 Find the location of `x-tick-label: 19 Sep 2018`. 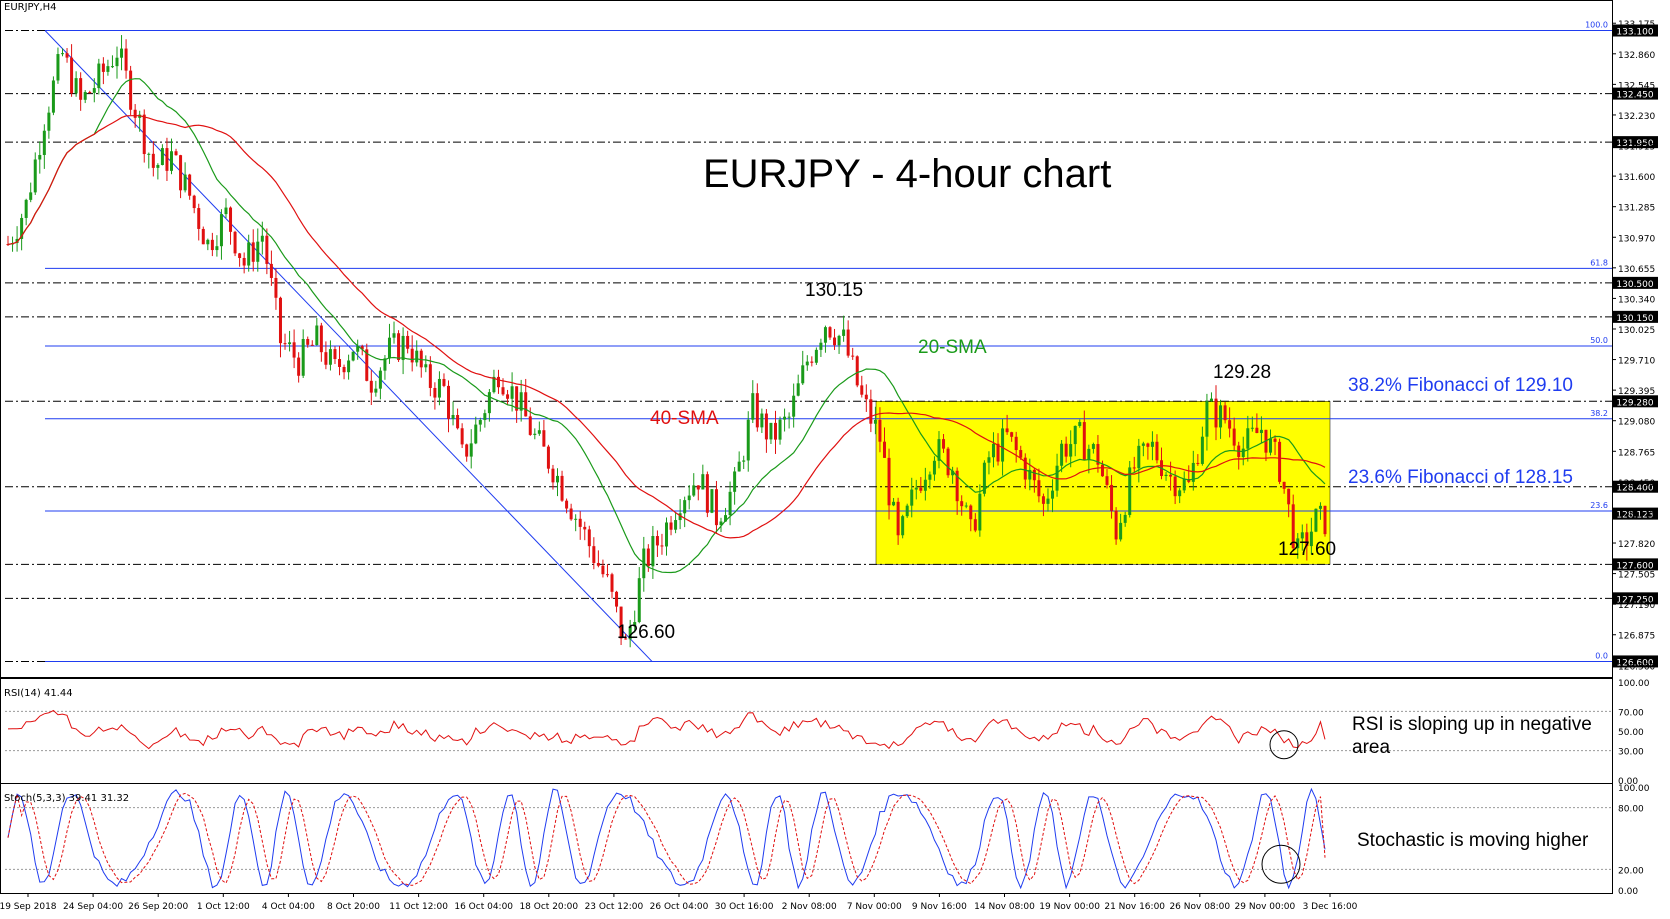

x-tick-label: 19 Sep 2018 is located at coordinates (28, 907).